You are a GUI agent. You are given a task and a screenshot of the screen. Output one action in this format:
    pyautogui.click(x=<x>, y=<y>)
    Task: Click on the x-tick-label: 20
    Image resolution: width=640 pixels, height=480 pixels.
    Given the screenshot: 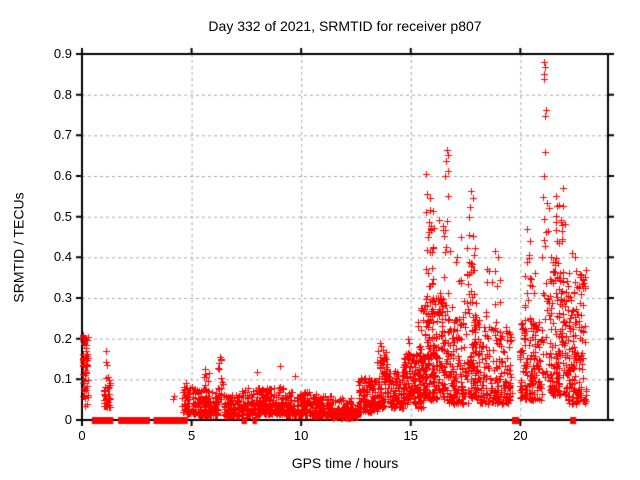 What is the action you would take?
    pyautogui.click(x=520, y=435)
    